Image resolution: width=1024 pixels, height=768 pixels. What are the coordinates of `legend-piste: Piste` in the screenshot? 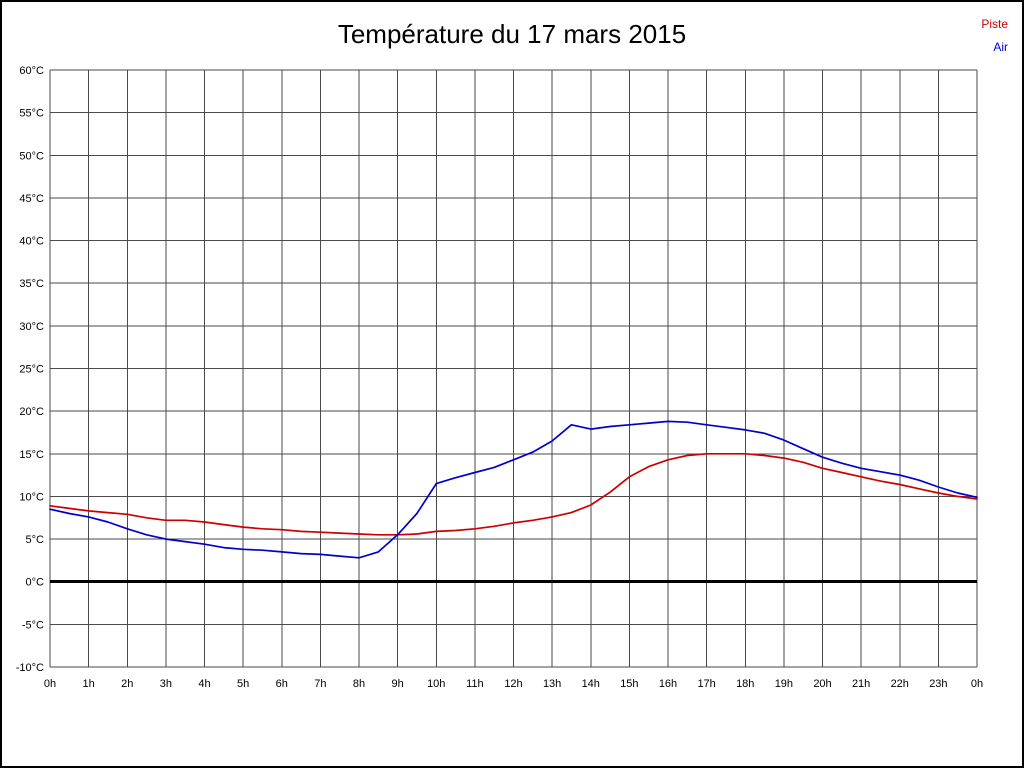 It's located at (994, 24).